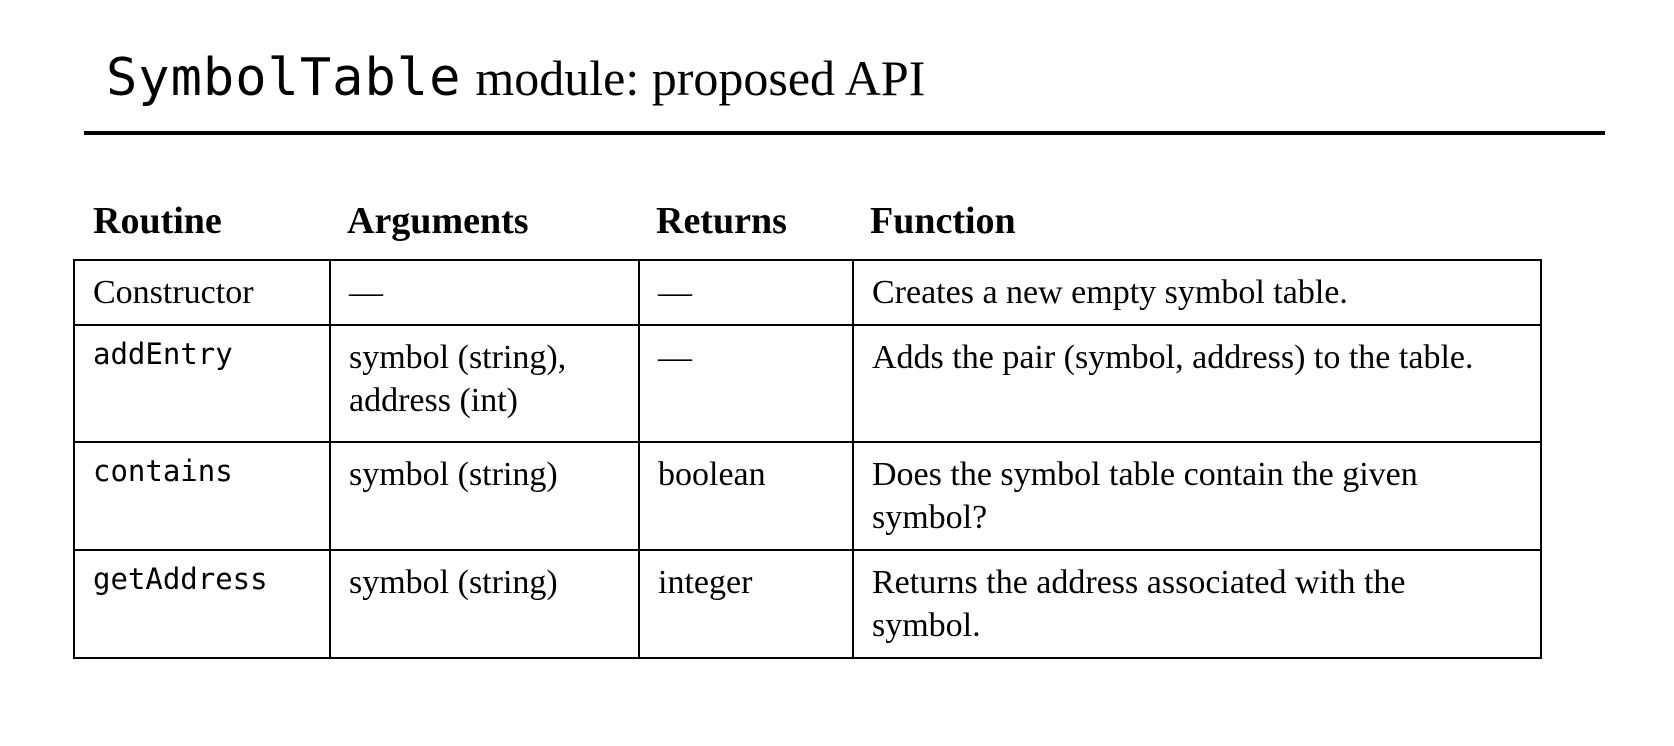  Describe the element at coordinates (284, 78) in the screenshot. I see `title-code: SymbolTable` at that location.